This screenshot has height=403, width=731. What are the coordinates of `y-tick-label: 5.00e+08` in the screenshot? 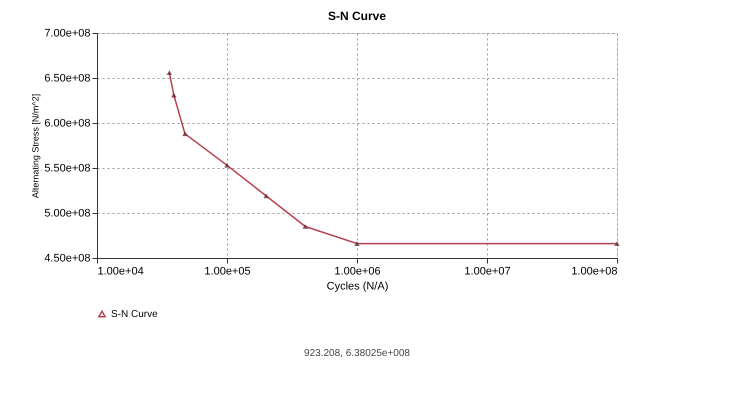 It's located at (67, 214).